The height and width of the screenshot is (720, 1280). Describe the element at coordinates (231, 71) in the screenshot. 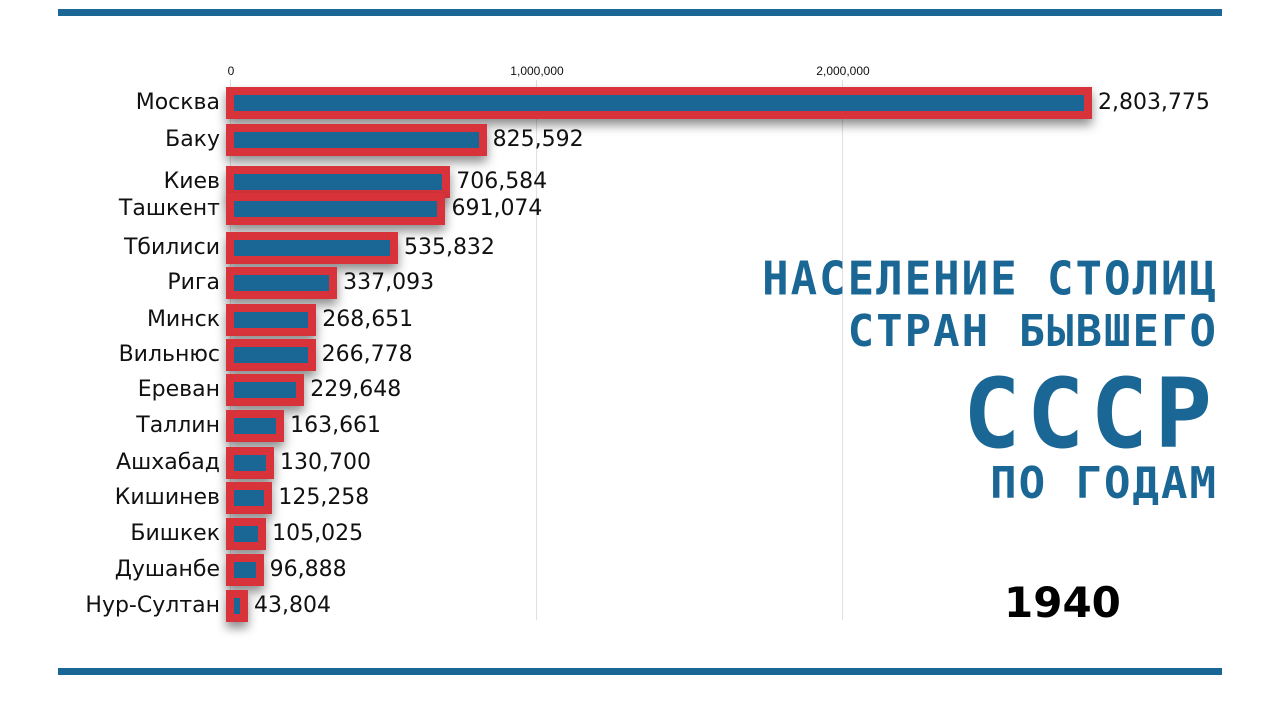

I see `tick-label: 0` at that location.